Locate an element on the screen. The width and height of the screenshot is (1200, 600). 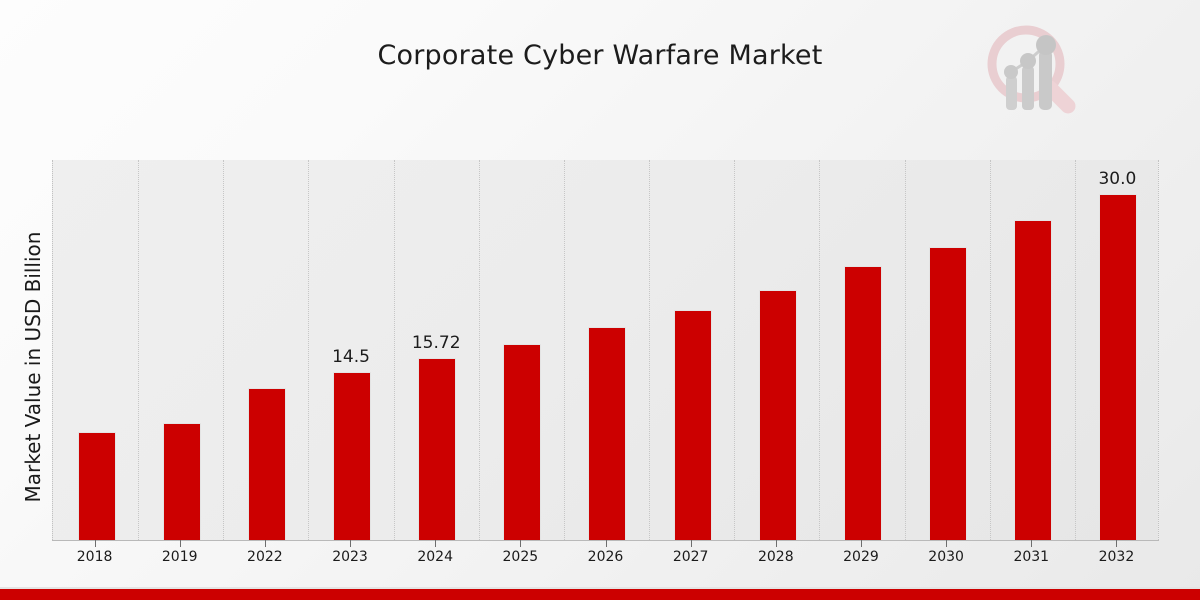
bar-group: 14.5 is located at coordinates (350, 350).